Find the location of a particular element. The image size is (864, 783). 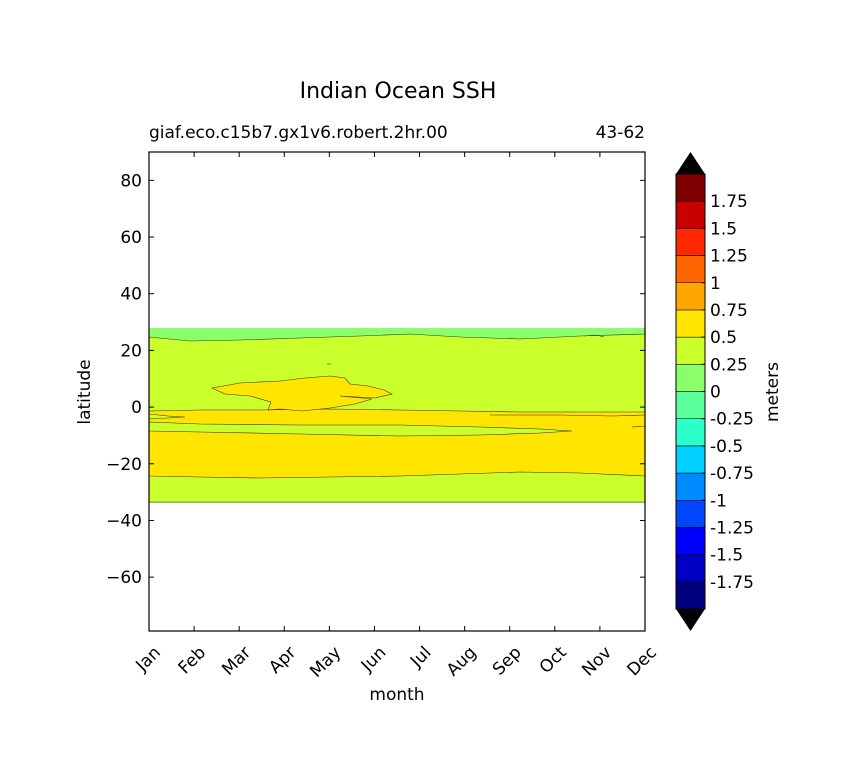

colorbar-tick-label: 1.5 is located at coordinates (723, 229).